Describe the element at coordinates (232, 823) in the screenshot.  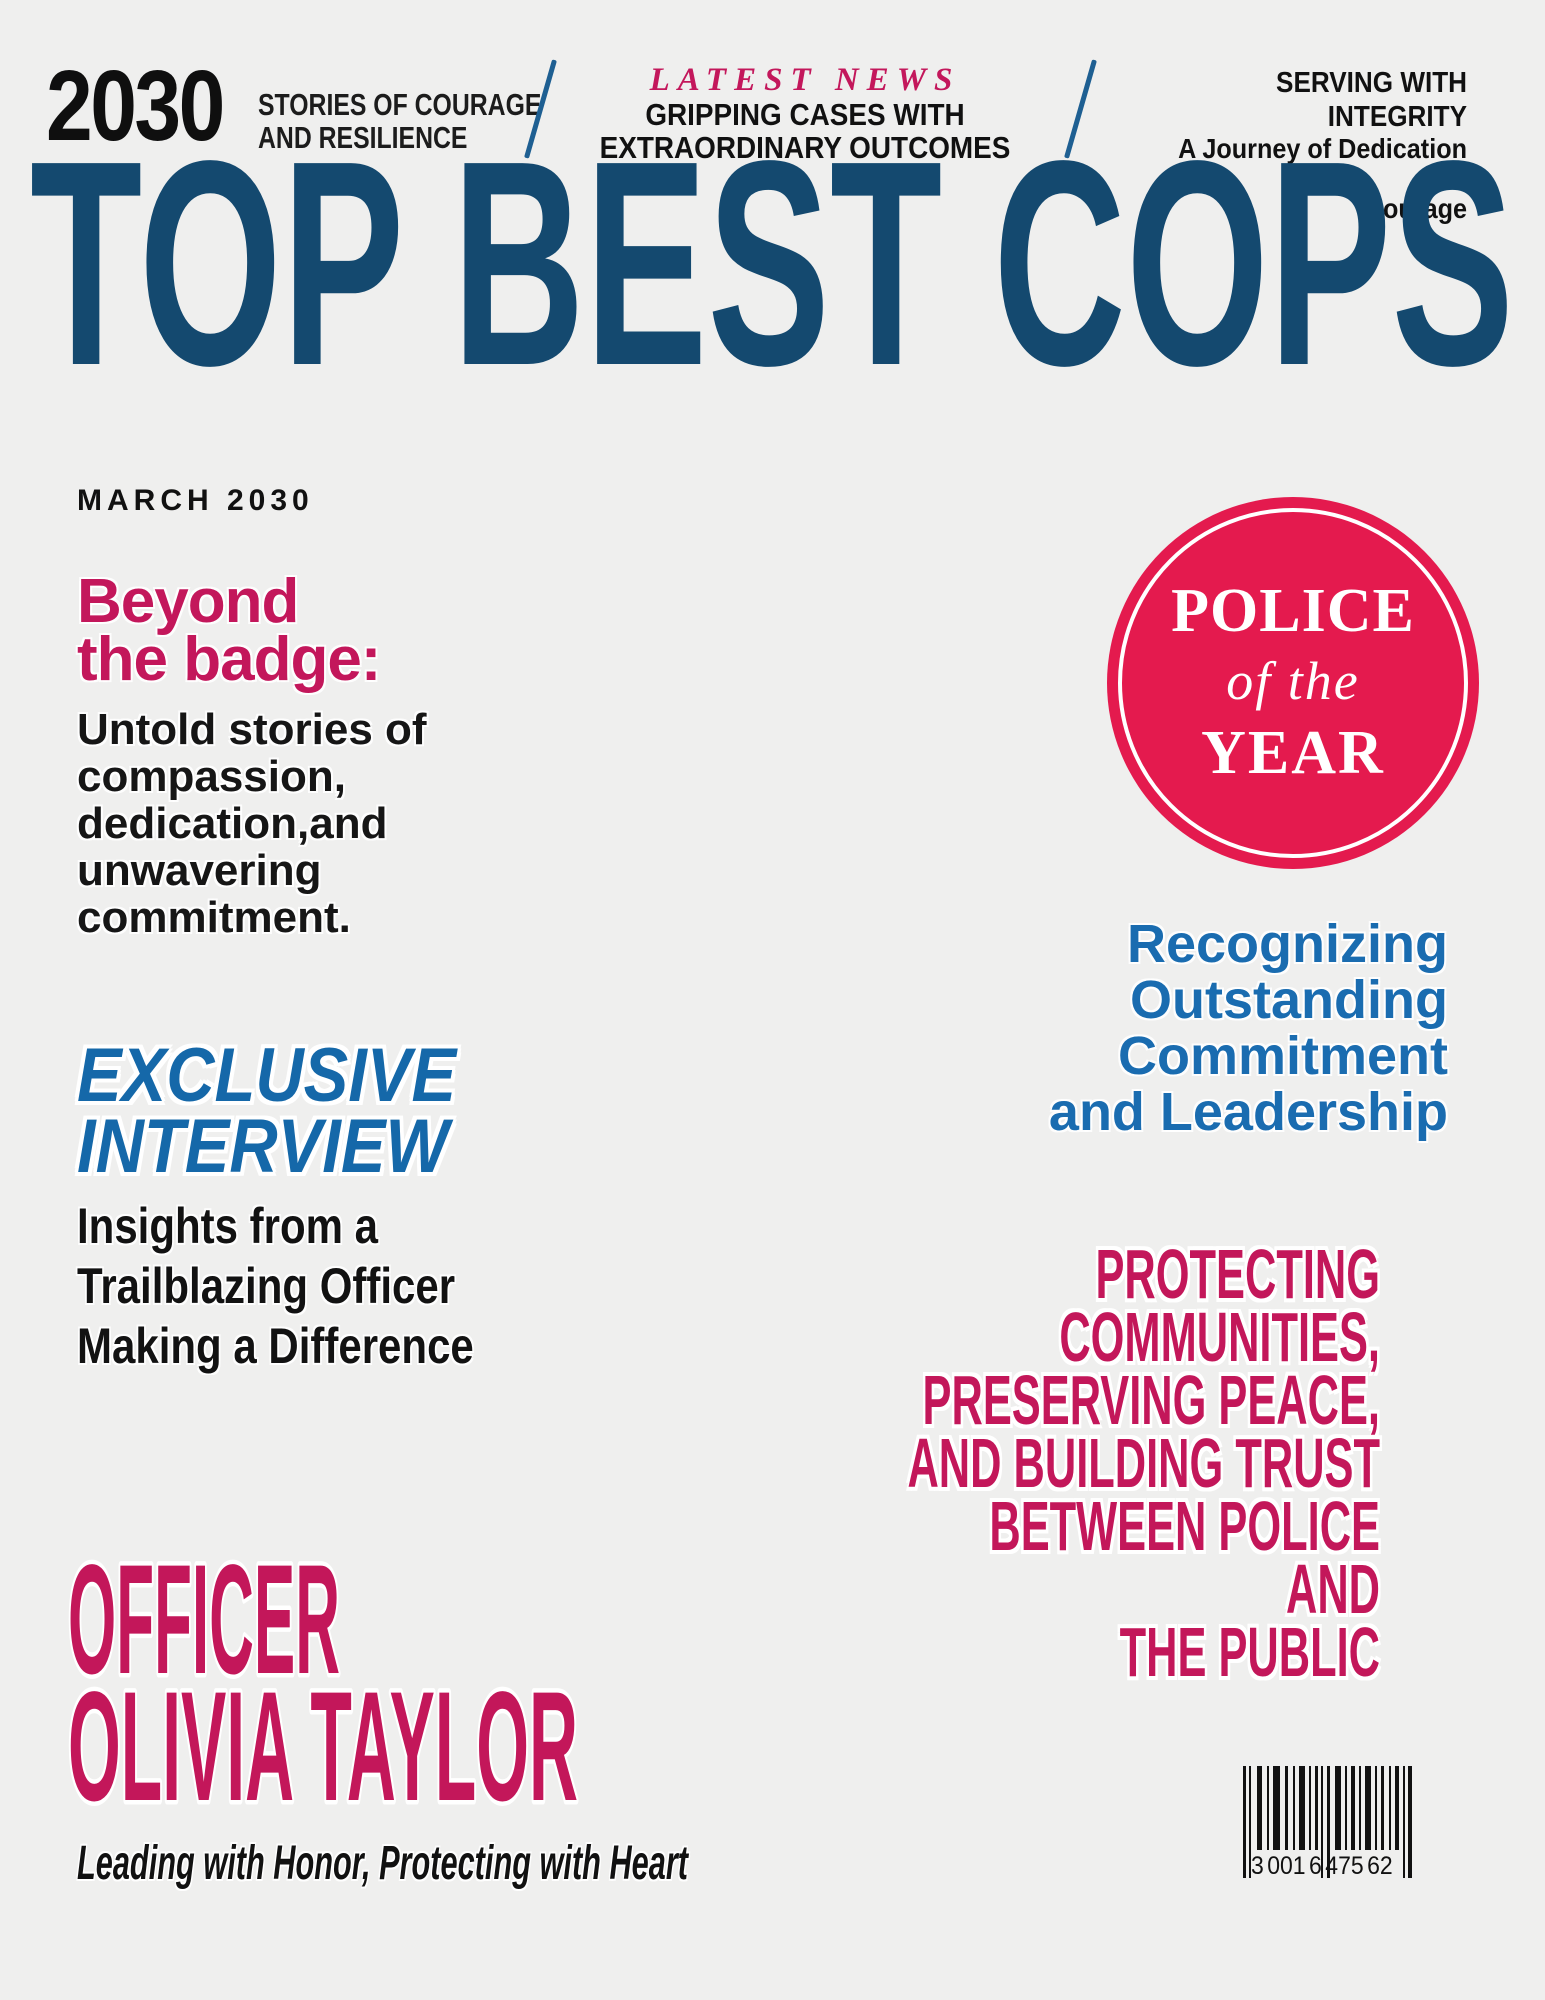
I see `feature-body-line: dedication,and` at that location.